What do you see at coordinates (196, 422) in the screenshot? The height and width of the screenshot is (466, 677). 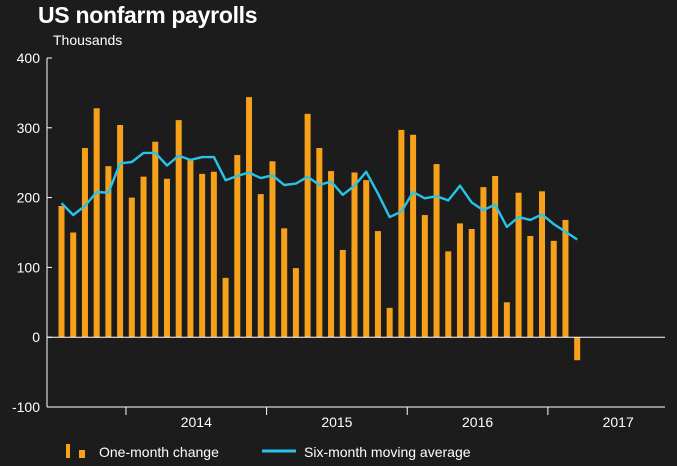 I see `x-year-label: 2014` at bounding box center [196, 422].